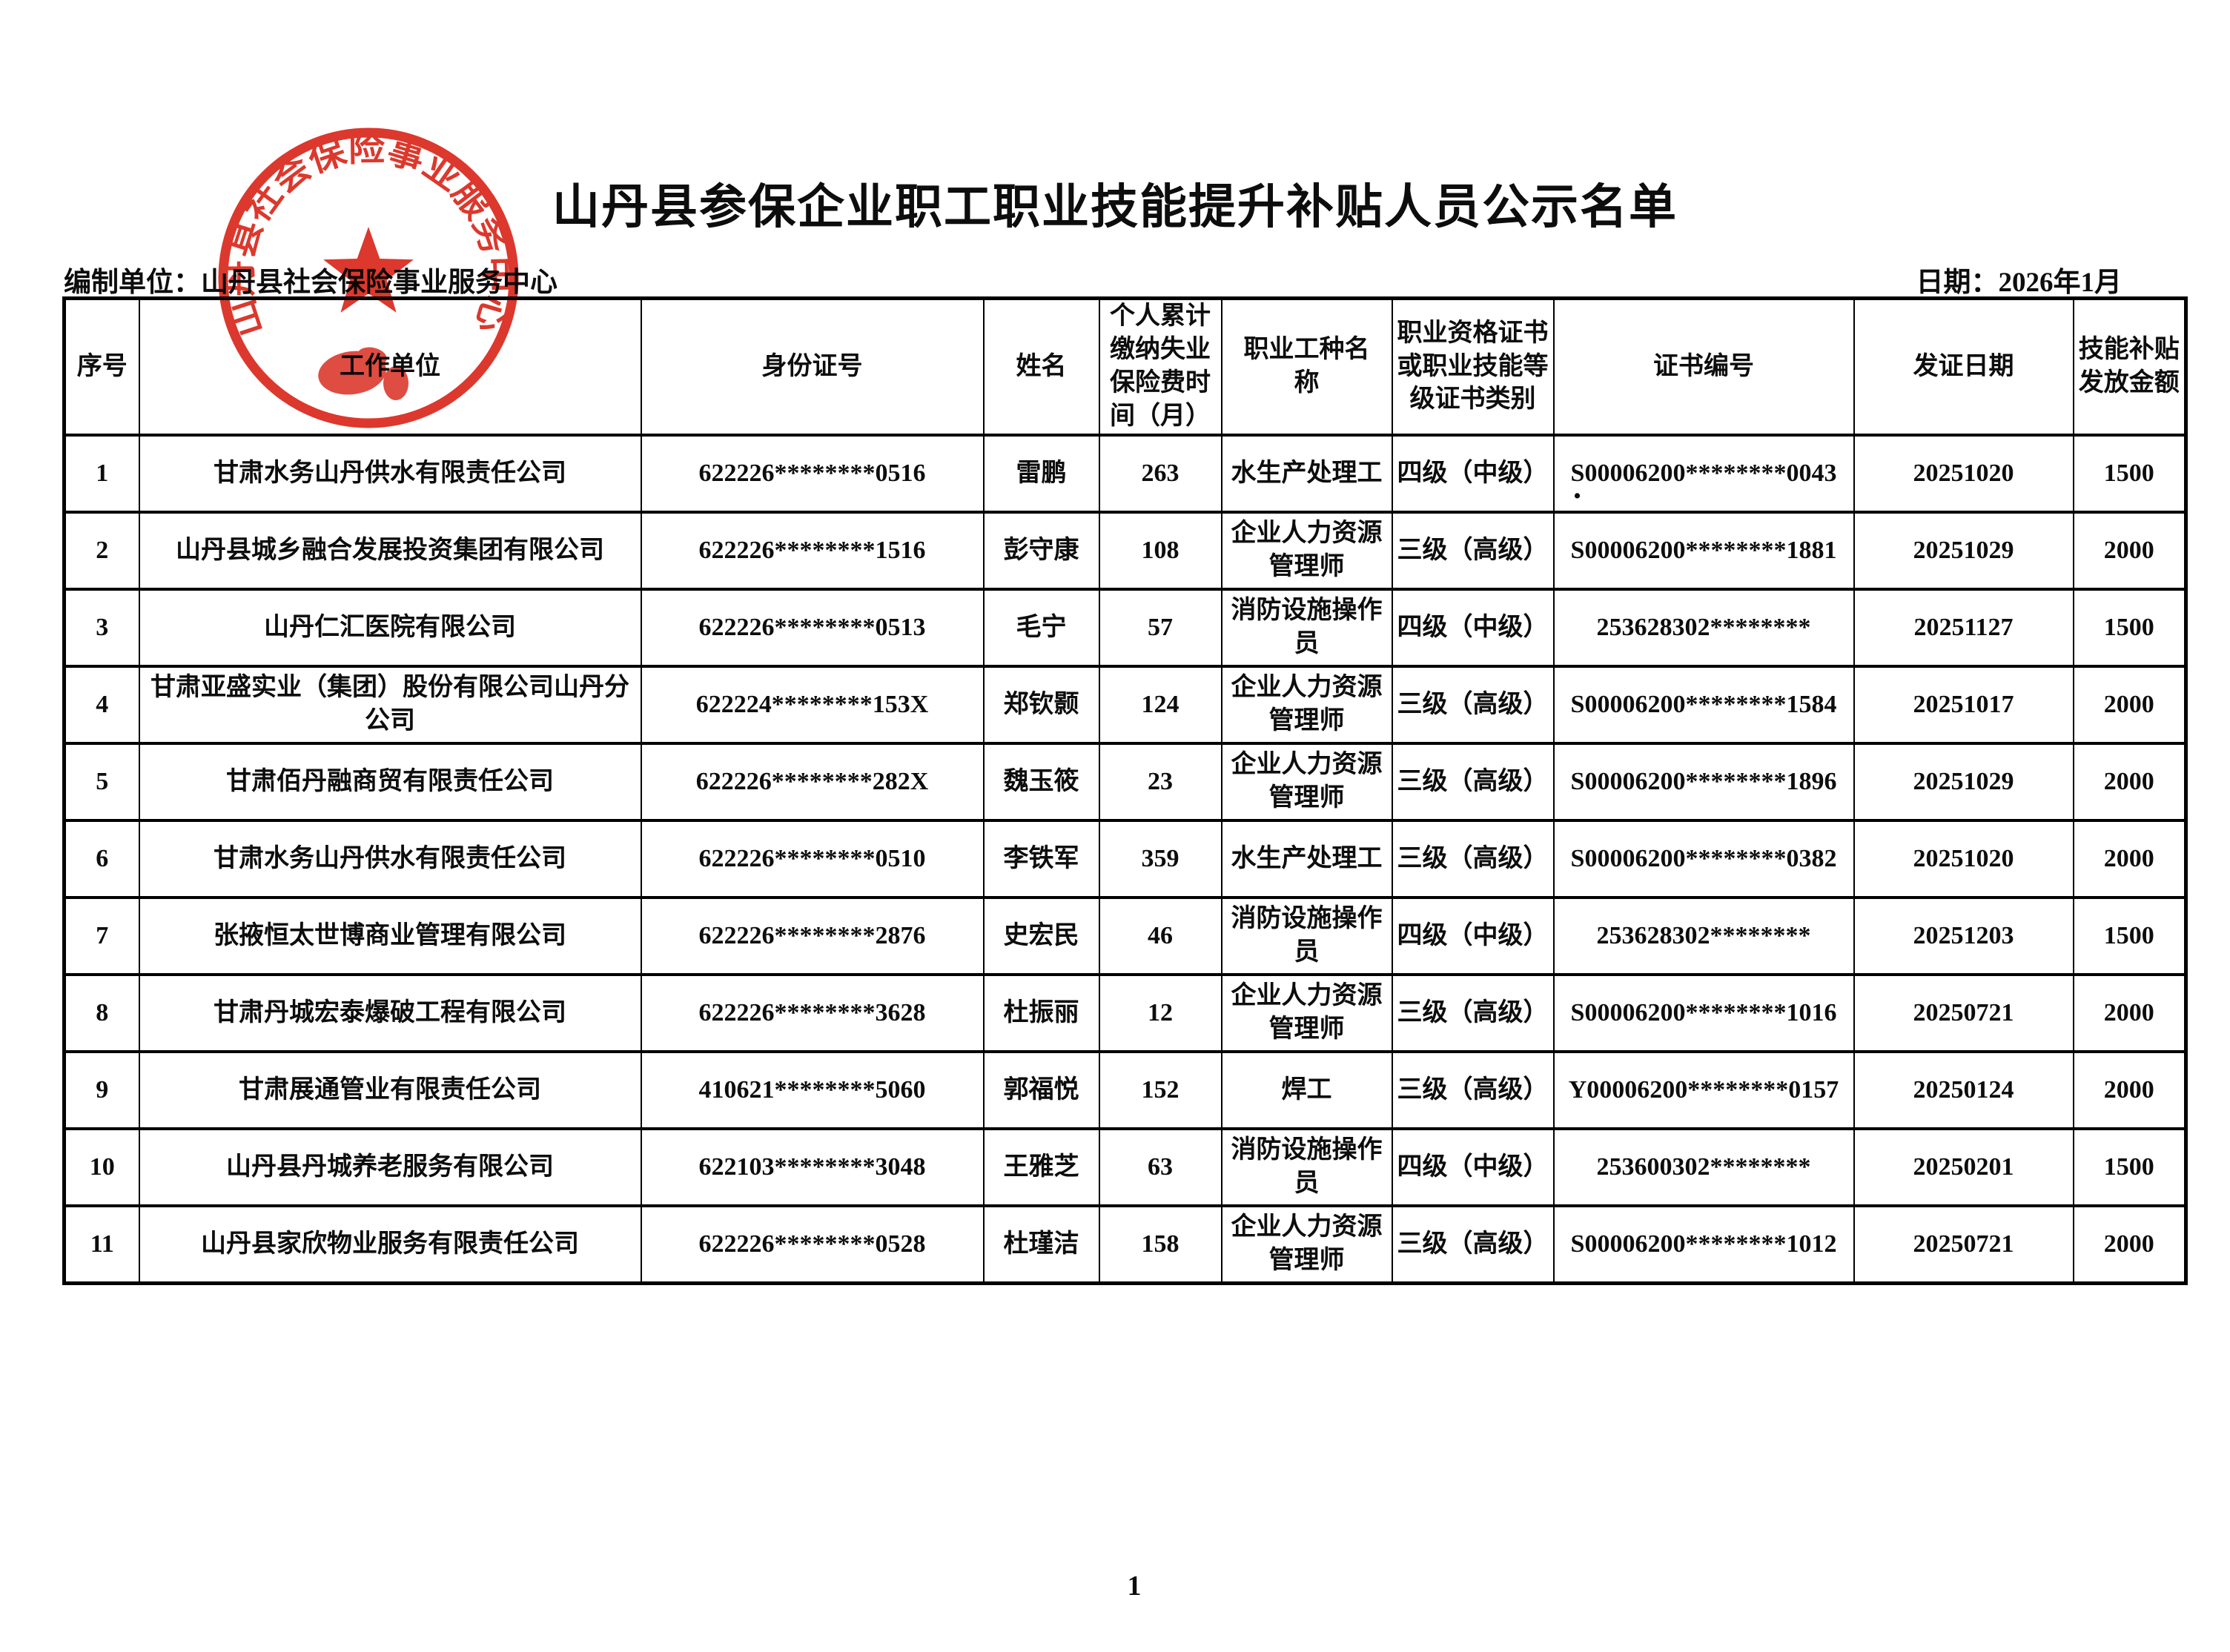  Describe the element at coordinates (390, 628) in the screenshot. I see `table-cell: 山丹仁汇医院有限公司` at that location.